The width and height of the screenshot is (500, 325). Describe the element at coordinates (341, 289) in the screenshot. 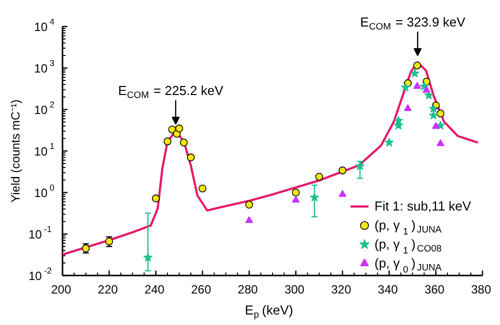

I see `x-tick-label: 320` at that location.